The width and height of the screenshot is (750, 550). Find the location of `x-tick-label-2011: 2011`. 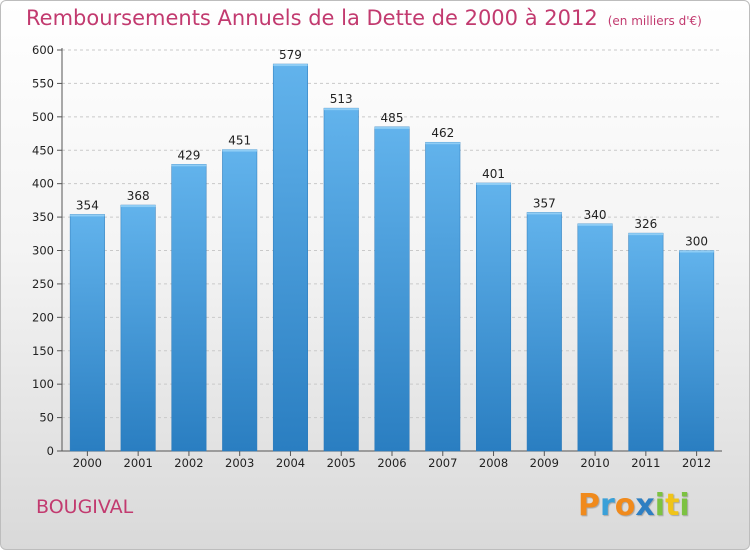

x-tick-label-2011: 2011 is located at coordinates (645, 463).